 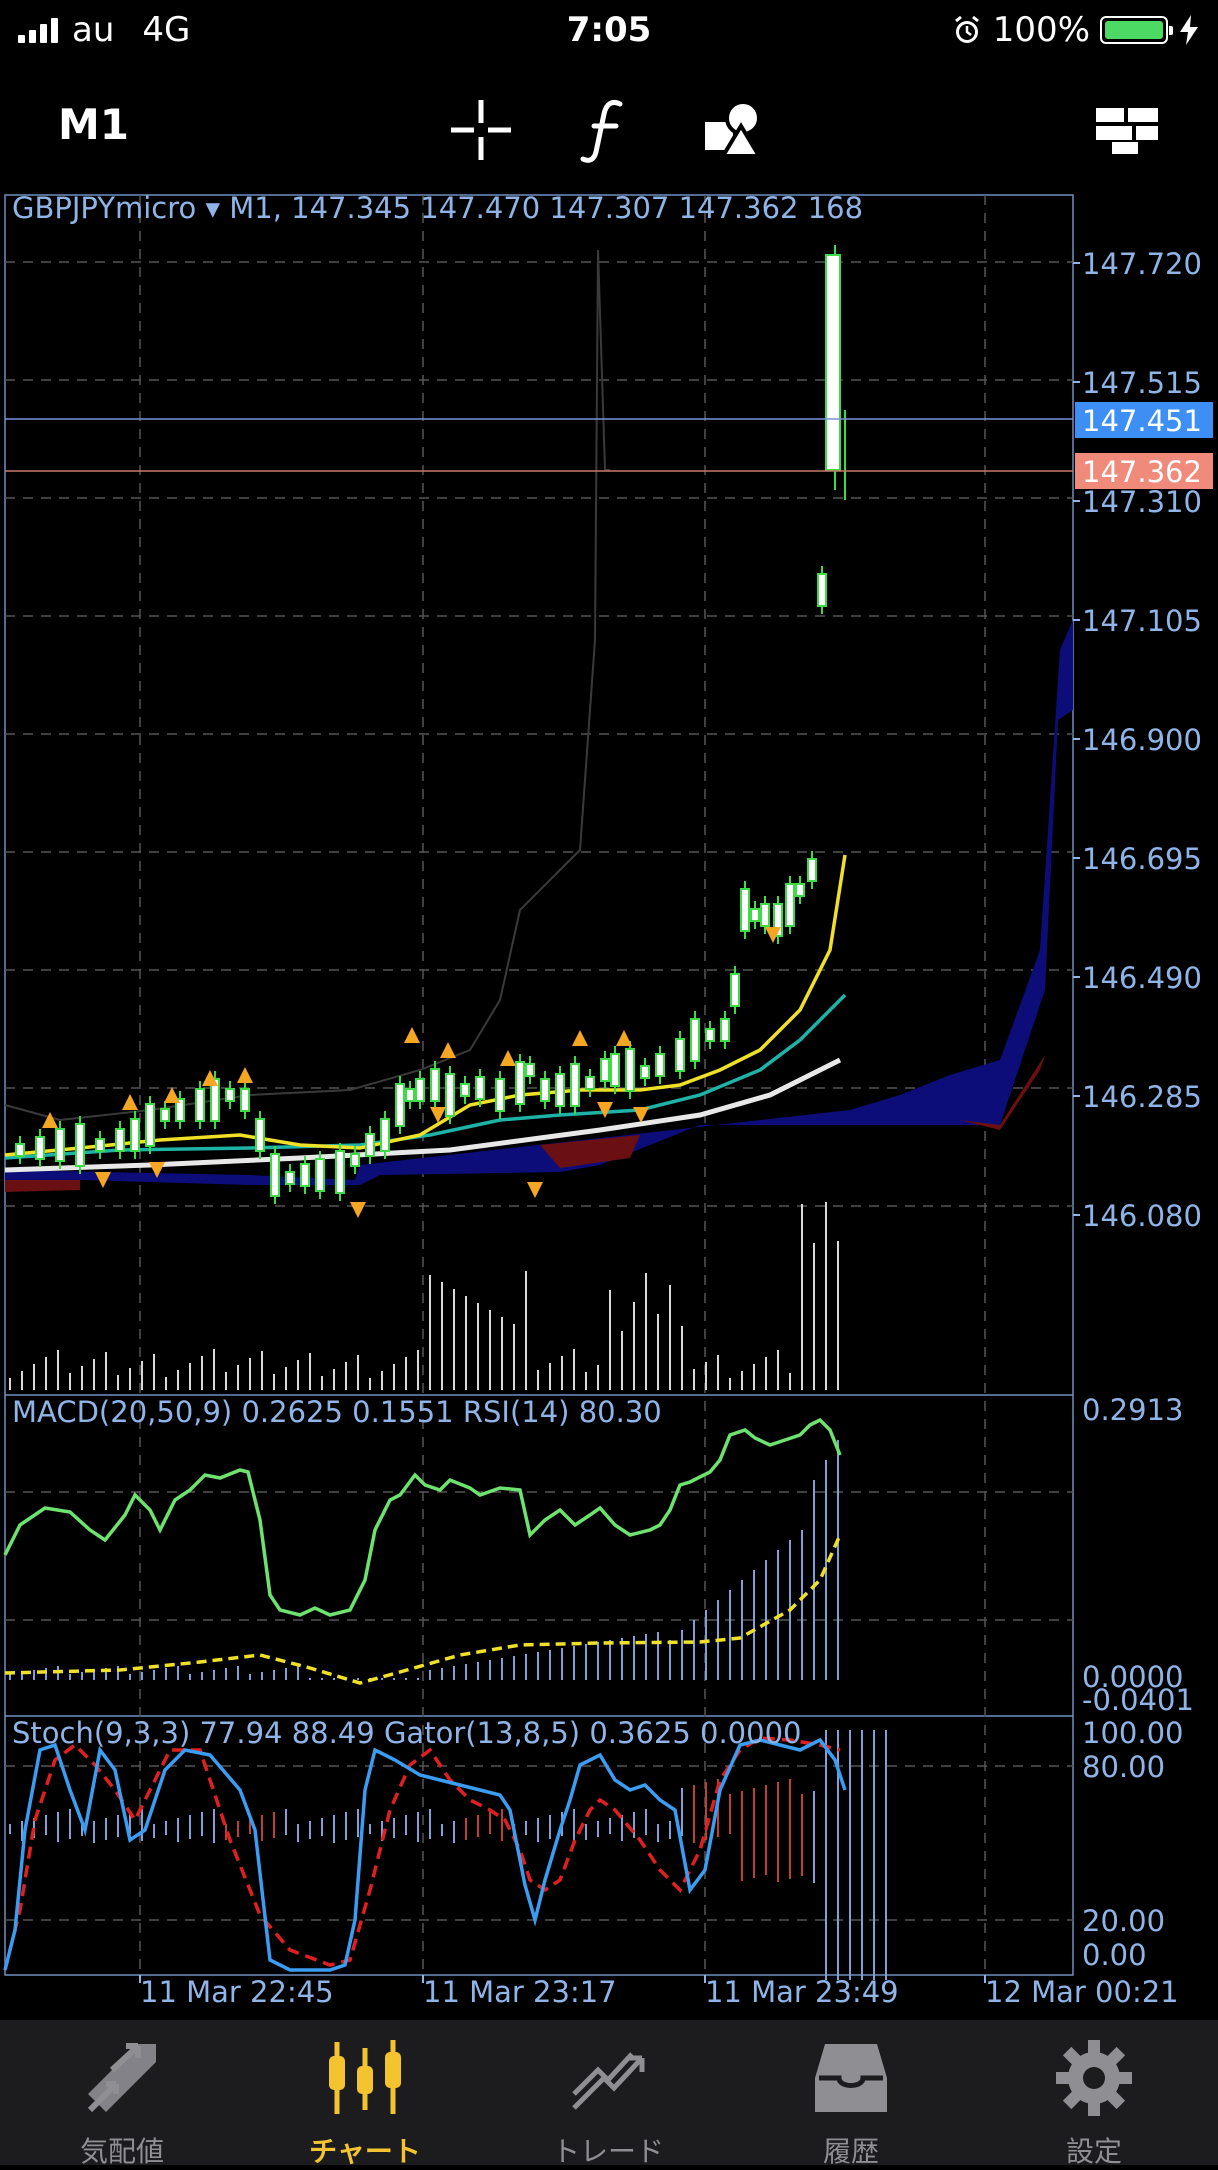 I want to click on tab-quotes-label: 気配値, so click(x=121, y=2151).